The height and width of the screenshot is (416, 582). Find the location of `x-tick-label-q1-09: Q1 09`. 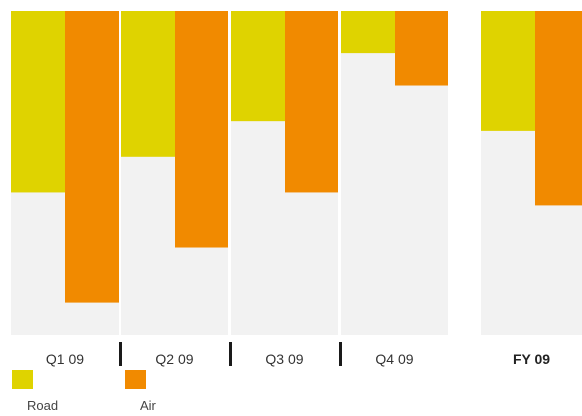

x-tick-label-q1-09: Q1 09 is located at coordinates (65, 359).